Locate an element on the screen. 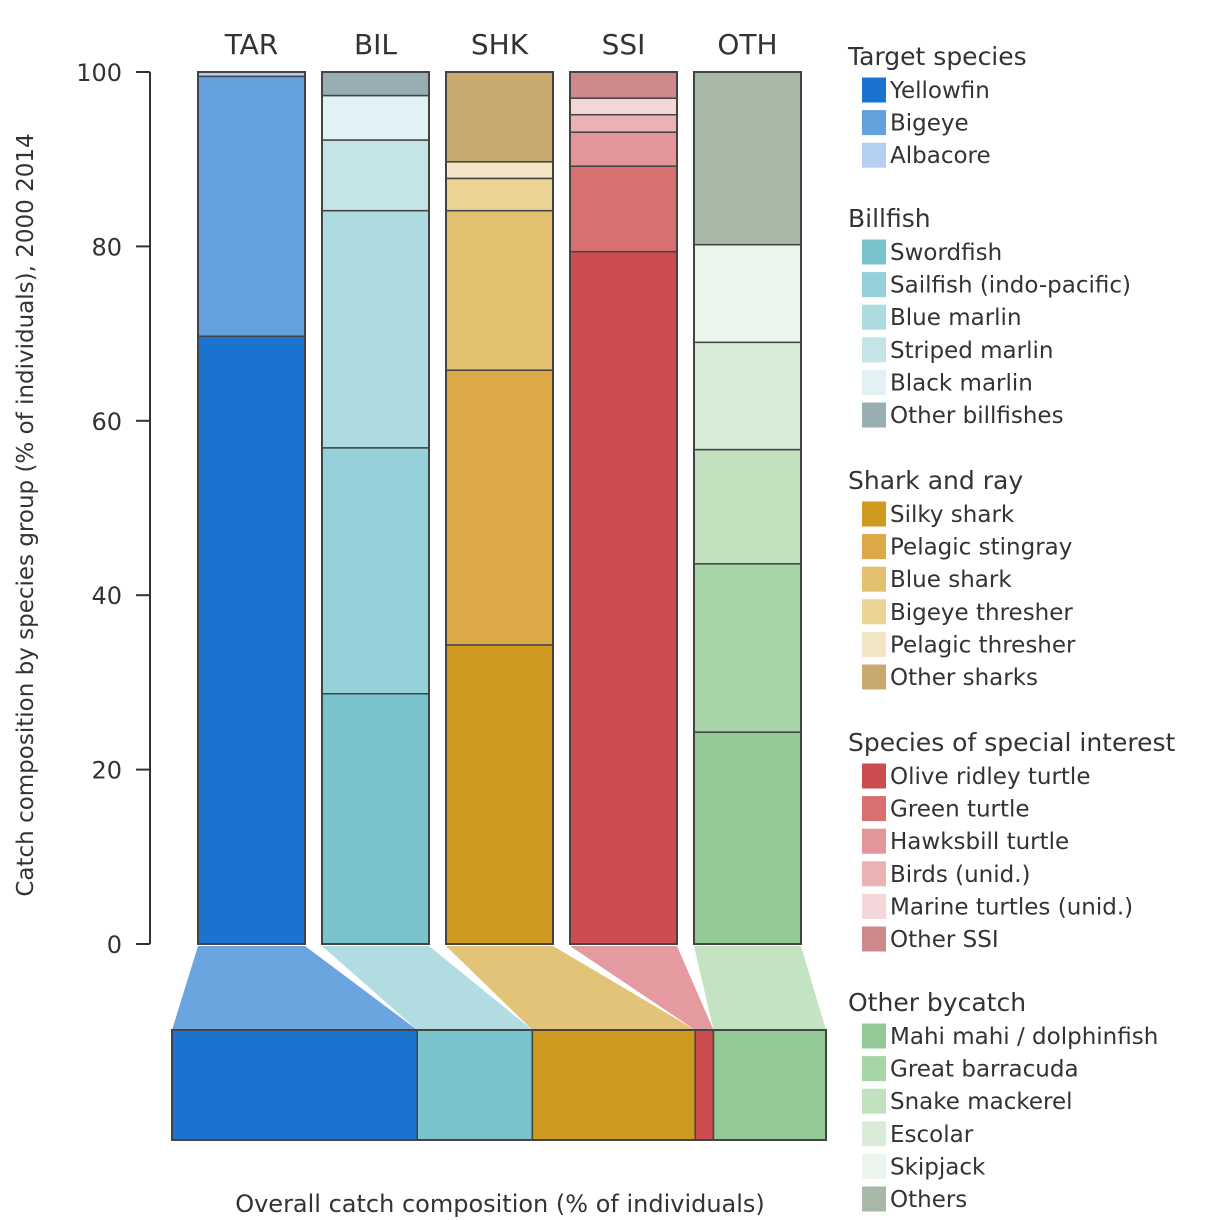 Image resolution: width=1215 pixels, height=1220 pixels. segment-sailfish-indo-pacific is located at coordinates (375, 571).